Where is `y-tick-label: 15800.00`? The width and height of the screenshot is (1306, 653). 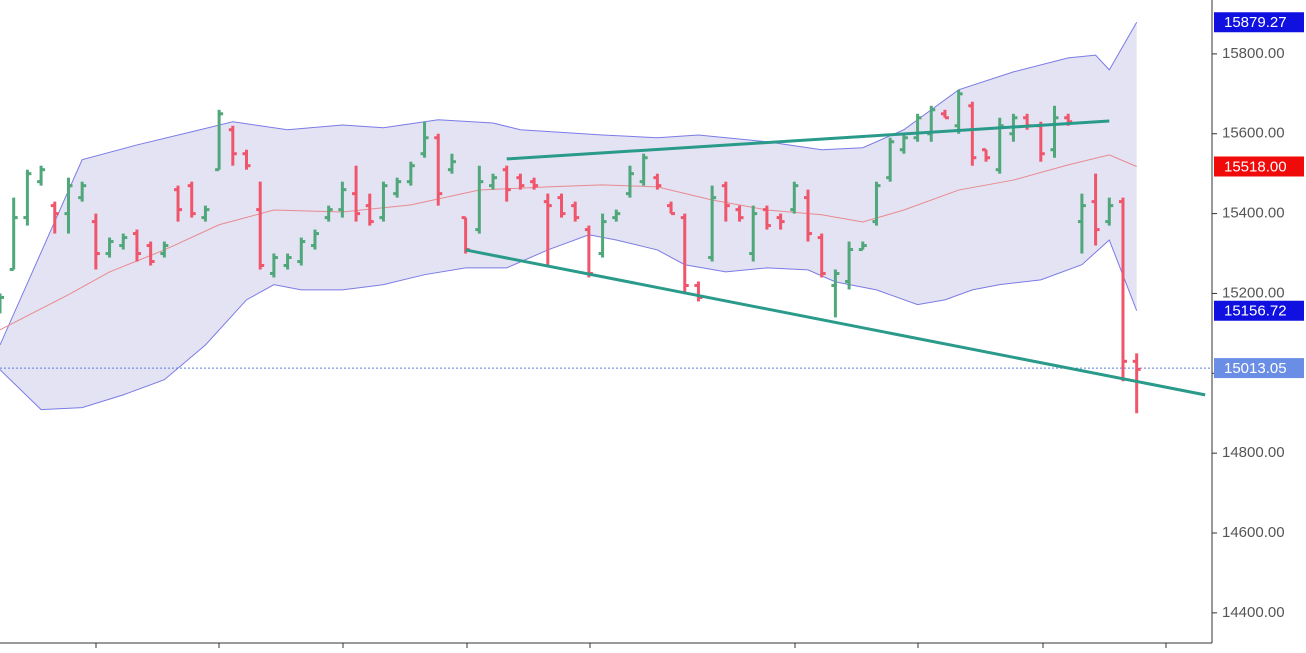 y-tick-label: 15800.00 is located at coordinates (1253, 53).